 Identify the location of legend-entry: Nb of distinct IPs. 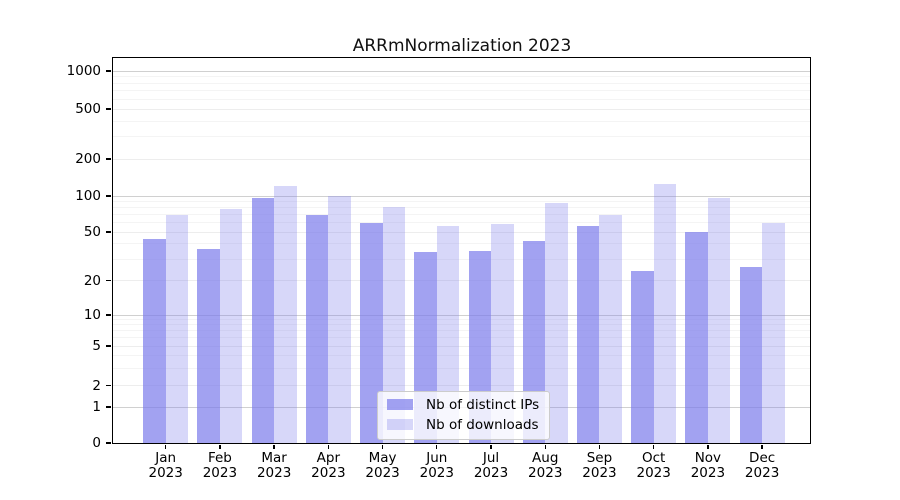
(463, 405).